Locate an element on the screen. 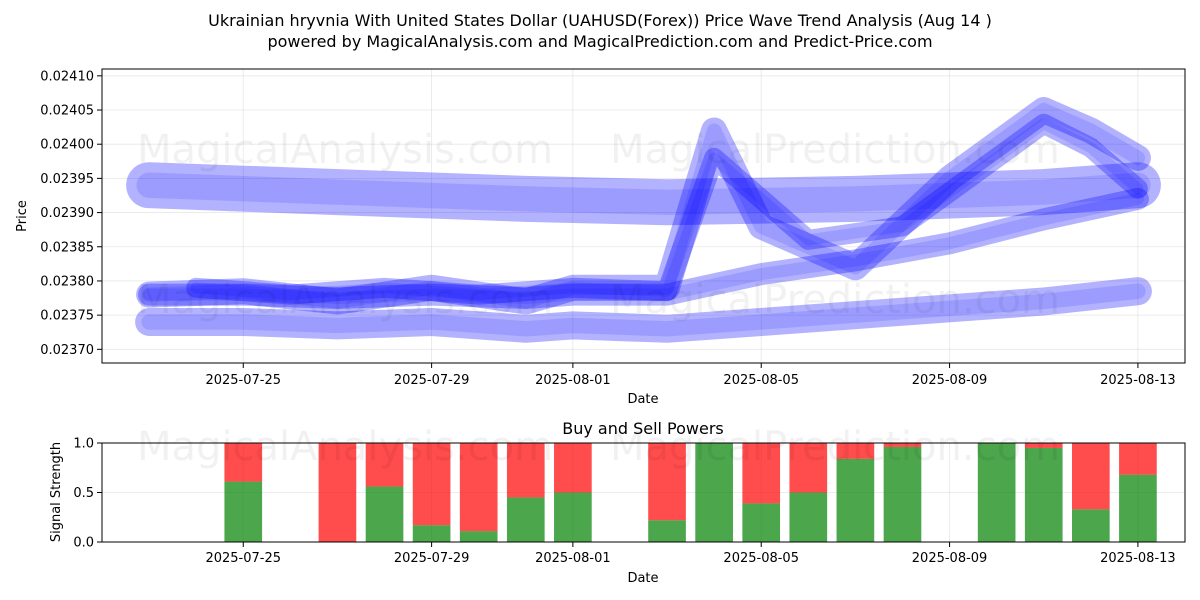 The image size is (1200, 600). watermark-right-power: MagicalPrediction.com is located at coordinates (835, 447).